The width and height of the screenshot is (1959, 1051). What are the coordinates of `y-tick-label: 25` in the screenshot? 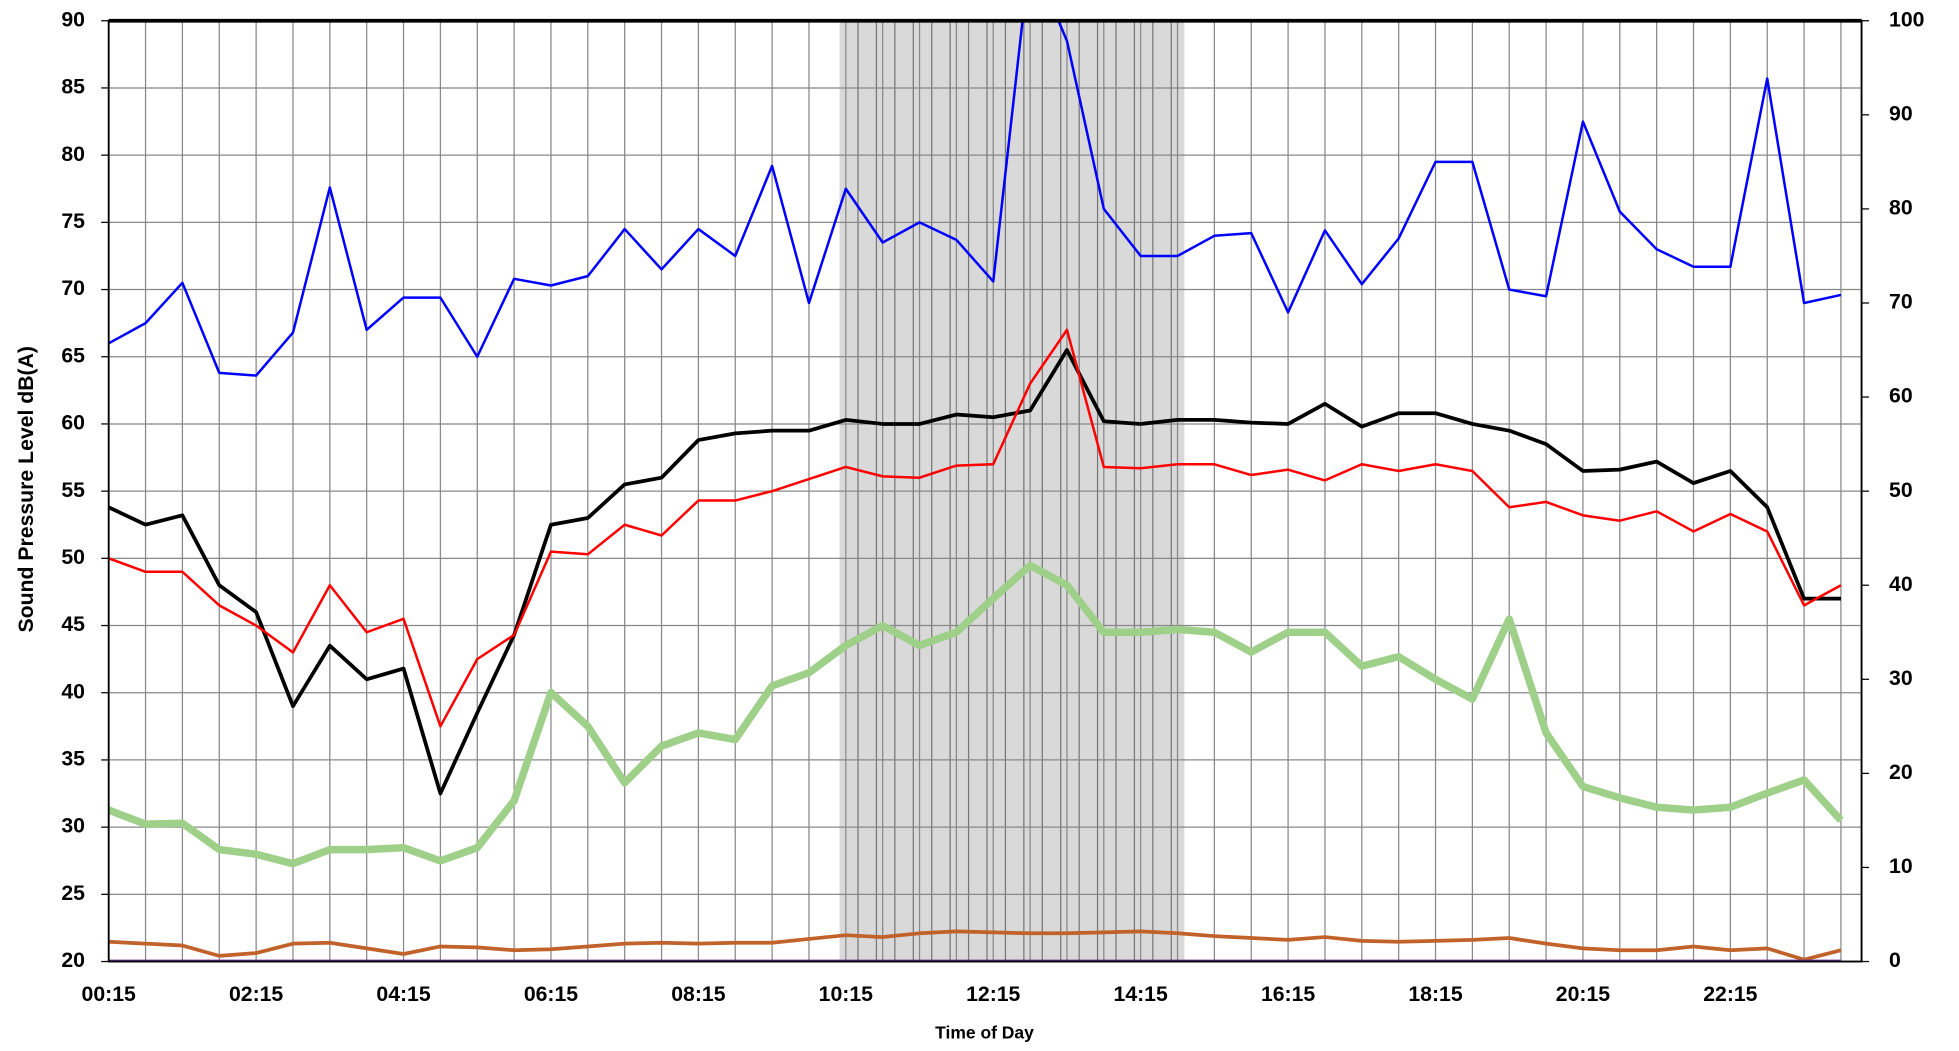 It's located at (73, 893).